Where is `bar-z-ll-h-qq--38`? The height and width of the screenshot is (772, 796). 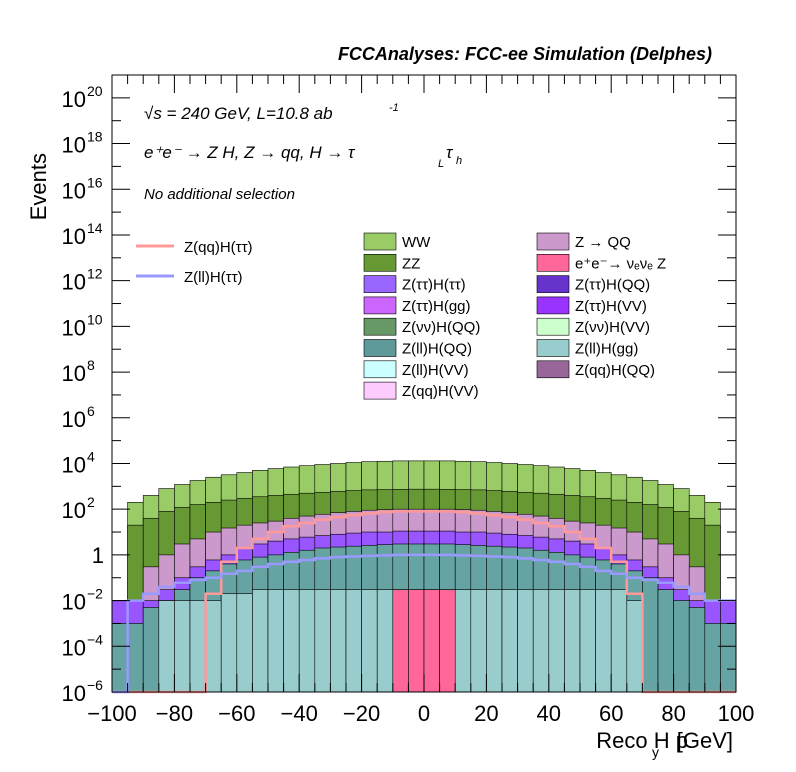
bar-z-ll-h-qq--38 is located at coordinates (712, 658).